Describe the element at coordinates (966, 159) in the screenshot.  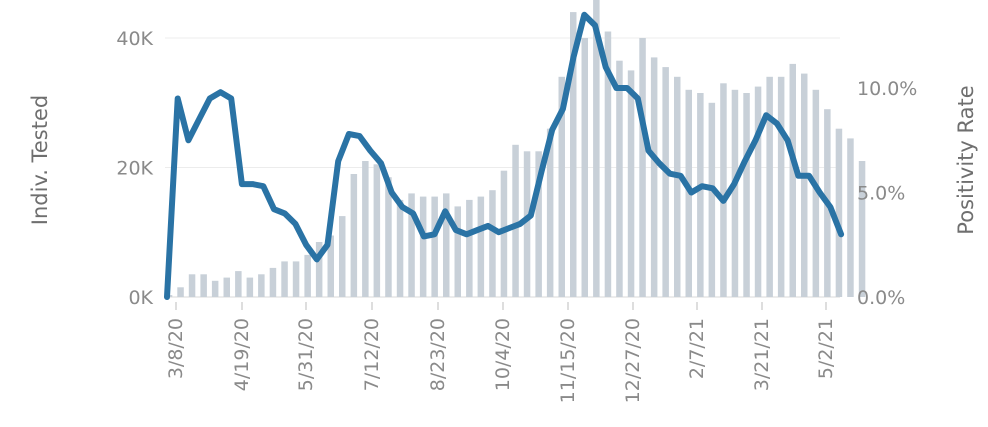
I see `right-axis-title: Positivity Rate` at that location.